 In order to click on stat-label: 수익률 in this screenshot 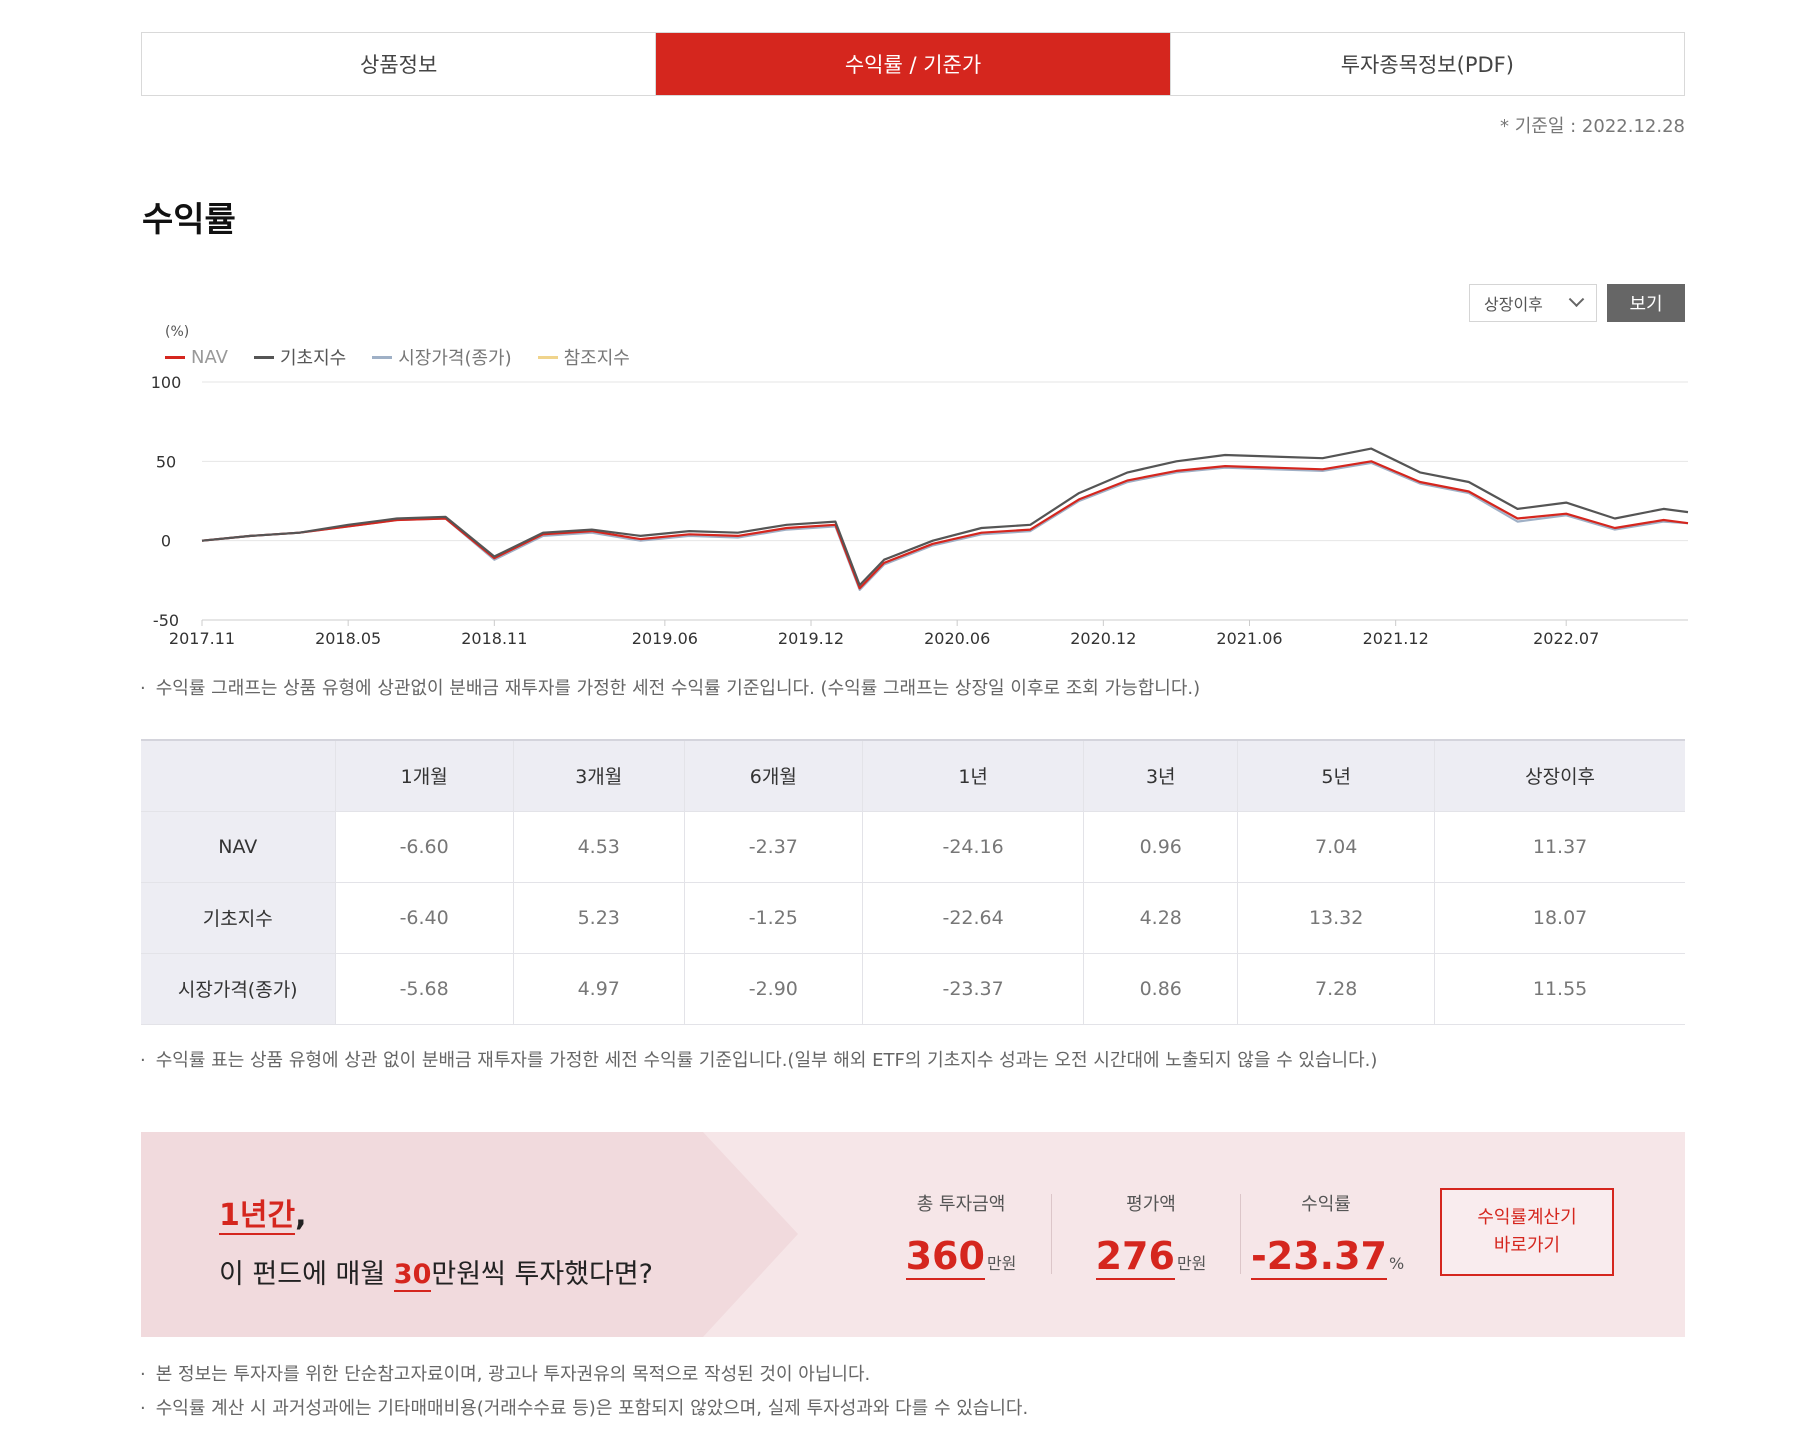, I will do `click(1326, 1204)`.